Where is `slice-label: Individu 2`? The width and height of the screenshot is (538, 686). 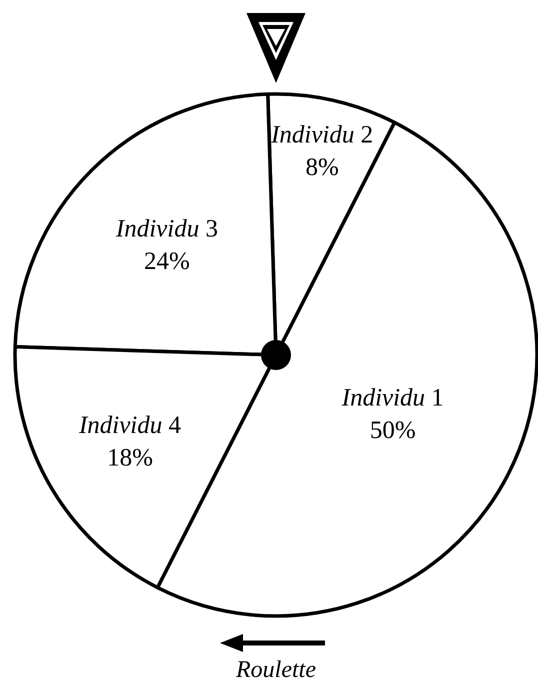
slice-label: Individu 2 is located at coordinates (322, 134).